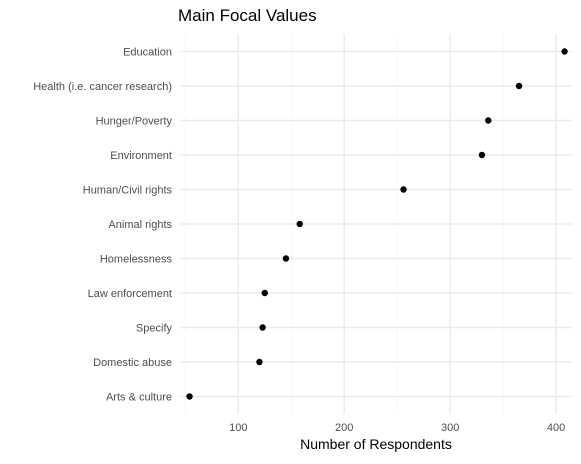 The image size is (581, 464). Describe the element at coordinates (139, 398) in the screenshot. I see `category-label: Arts & culture` at that location.